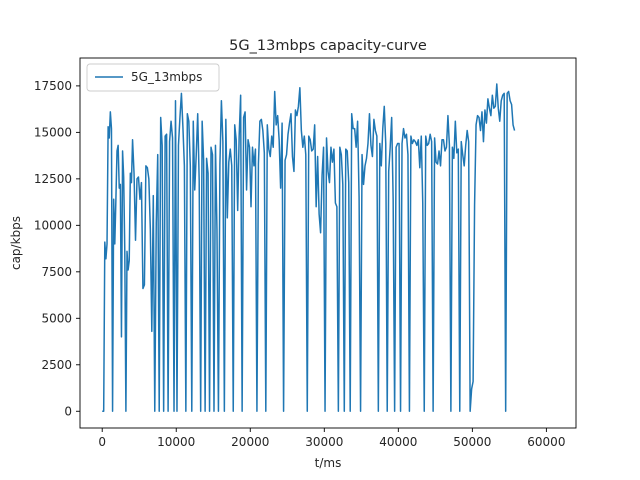  Describe the element at coordinates (16, 243) in the screenshot. I see `y-axis-label: cap/kbps` at that location.